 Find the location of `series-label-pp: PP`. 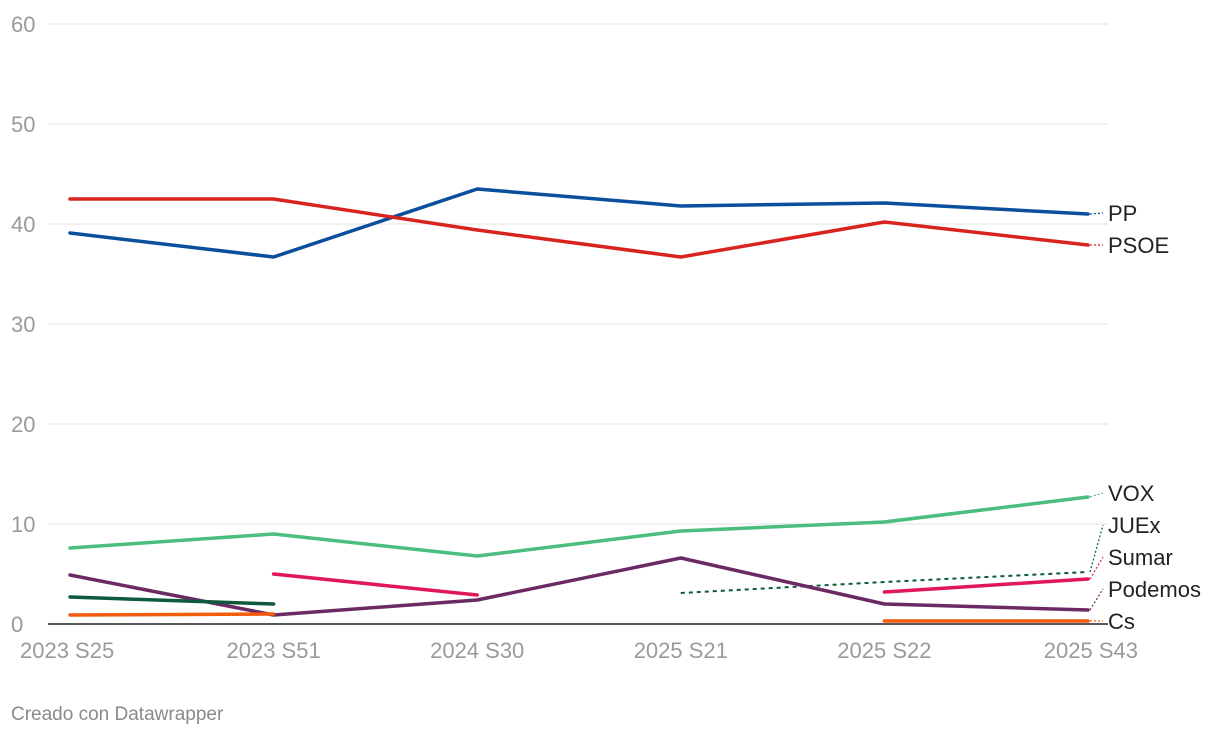

series-label-pp: PP is located at coordinates (1122, 213).